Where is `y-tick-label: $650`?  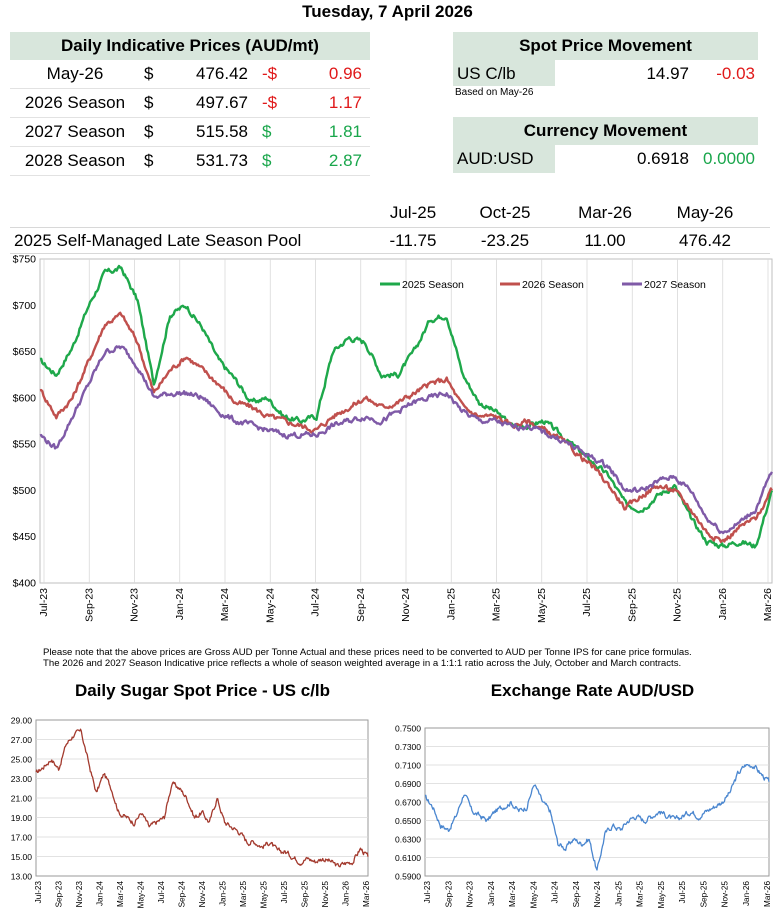
y-tick-label: $650 is located at coordinates (25, 352).